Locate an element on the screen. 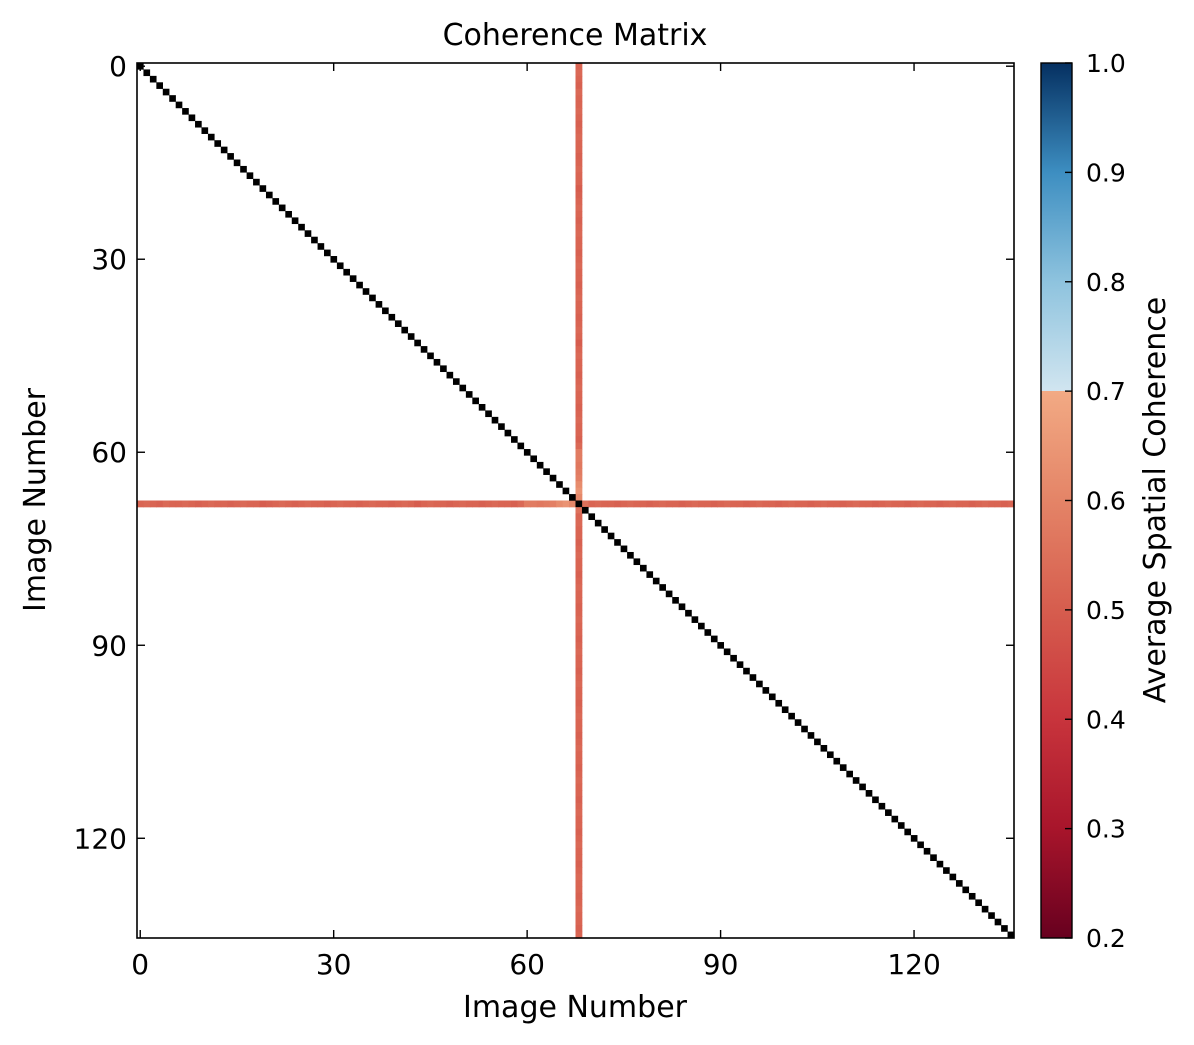 The height and width of the screenshot is (1045, 1194). y-tick-label: 30 is located at coordinates (109, 259).